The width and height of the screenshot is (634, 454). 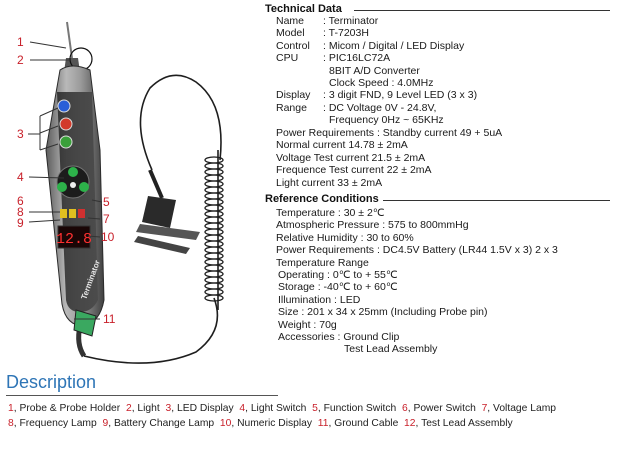 I want to click on callout-lines, so click(x=65, y=180).